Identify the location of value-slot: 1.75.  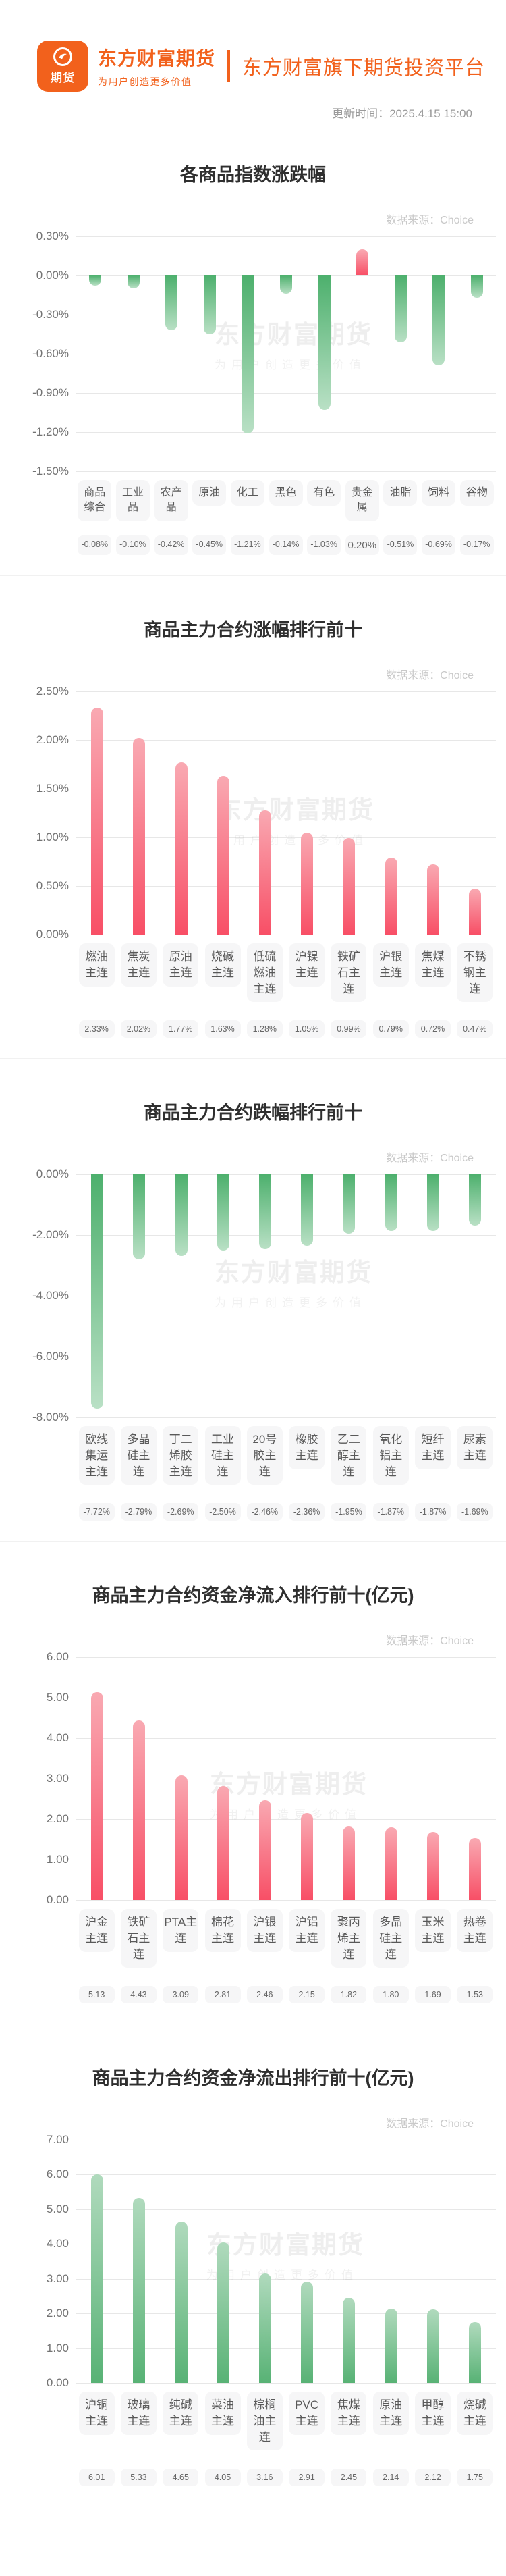
(475, 2477).